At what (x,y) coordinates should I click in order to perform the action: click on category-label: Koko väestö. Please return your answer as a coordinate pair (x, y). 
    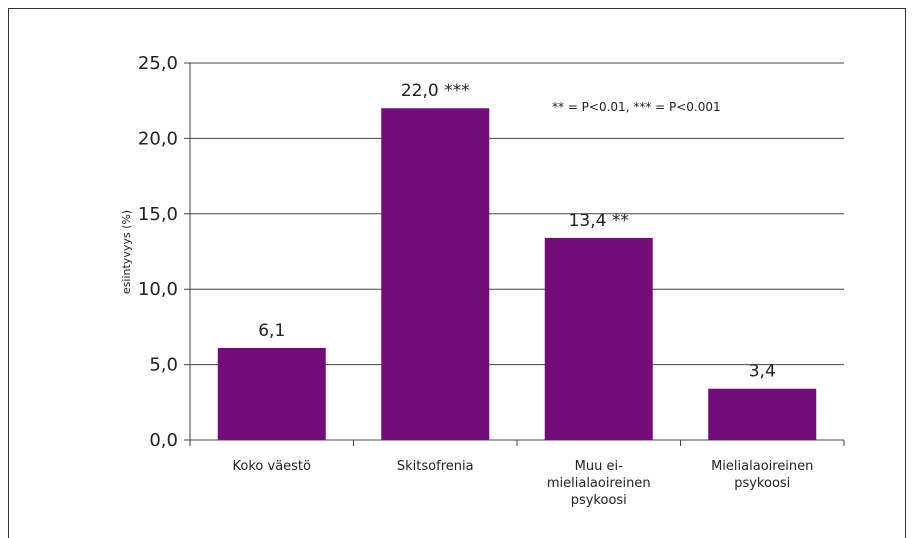
    Looking at the image, I should click on (272, 466).